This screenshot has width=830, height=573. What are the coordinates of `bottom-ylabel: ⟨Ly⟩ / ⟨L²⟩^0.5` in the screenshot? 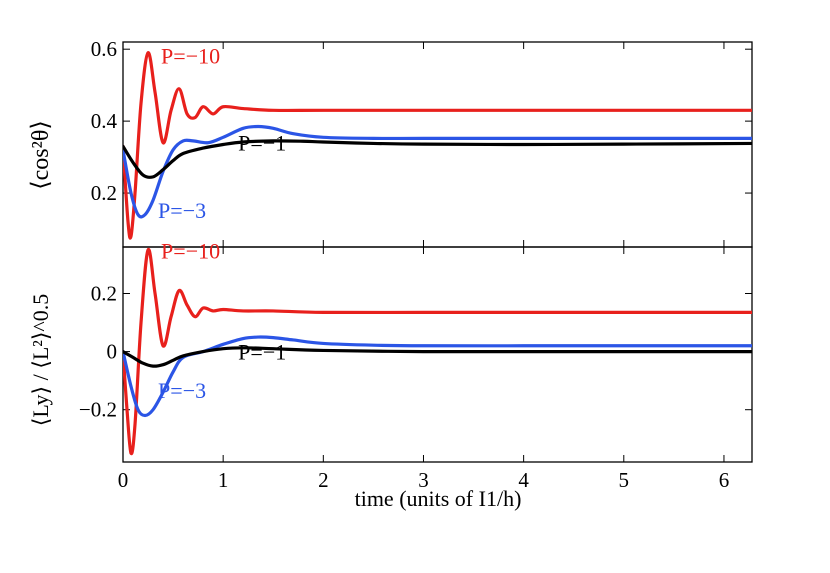 It's located at (40, 360).